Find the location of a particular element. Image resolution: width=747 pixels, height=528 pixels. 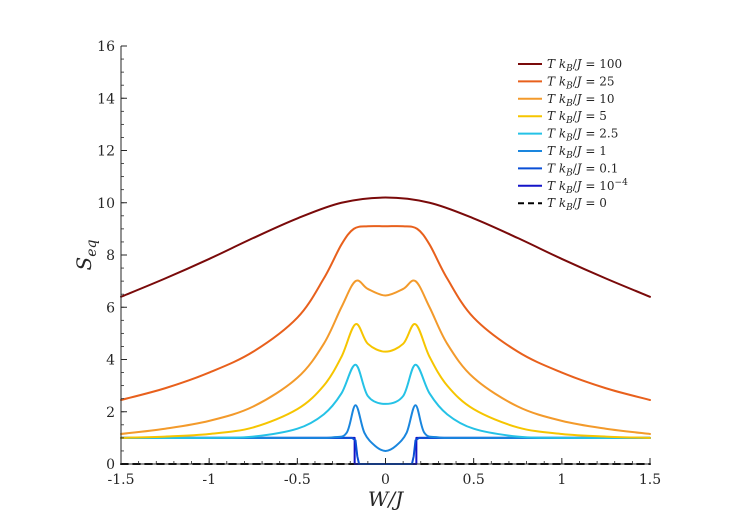

x-tick-label: -1.5 is located at coordinates (121, 480).